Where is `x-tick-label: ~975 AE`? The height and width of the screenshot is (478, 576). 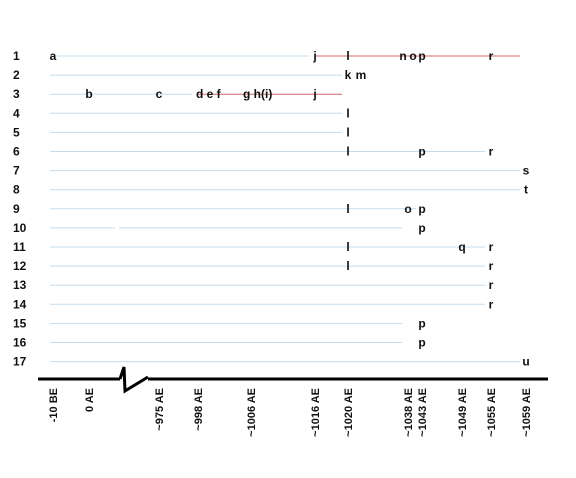 x-tick-label: ~975 AE is located at coordinates (160, 409).